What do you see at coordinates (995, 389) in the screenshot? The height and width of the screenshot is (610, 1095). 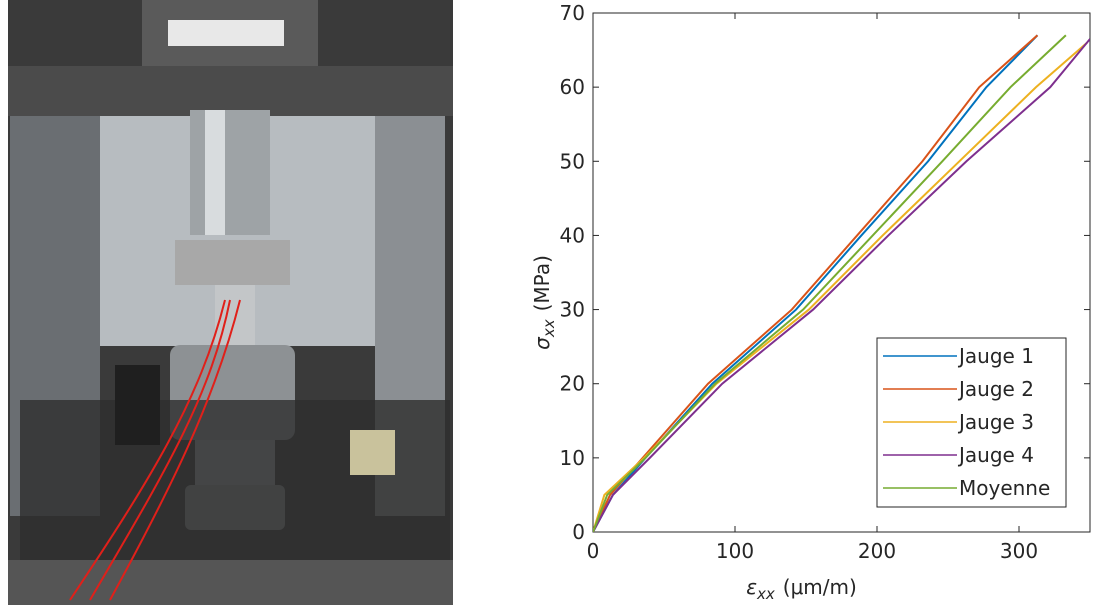 I see `legend-label: Jauge 2` at bounding box center [995, 389].